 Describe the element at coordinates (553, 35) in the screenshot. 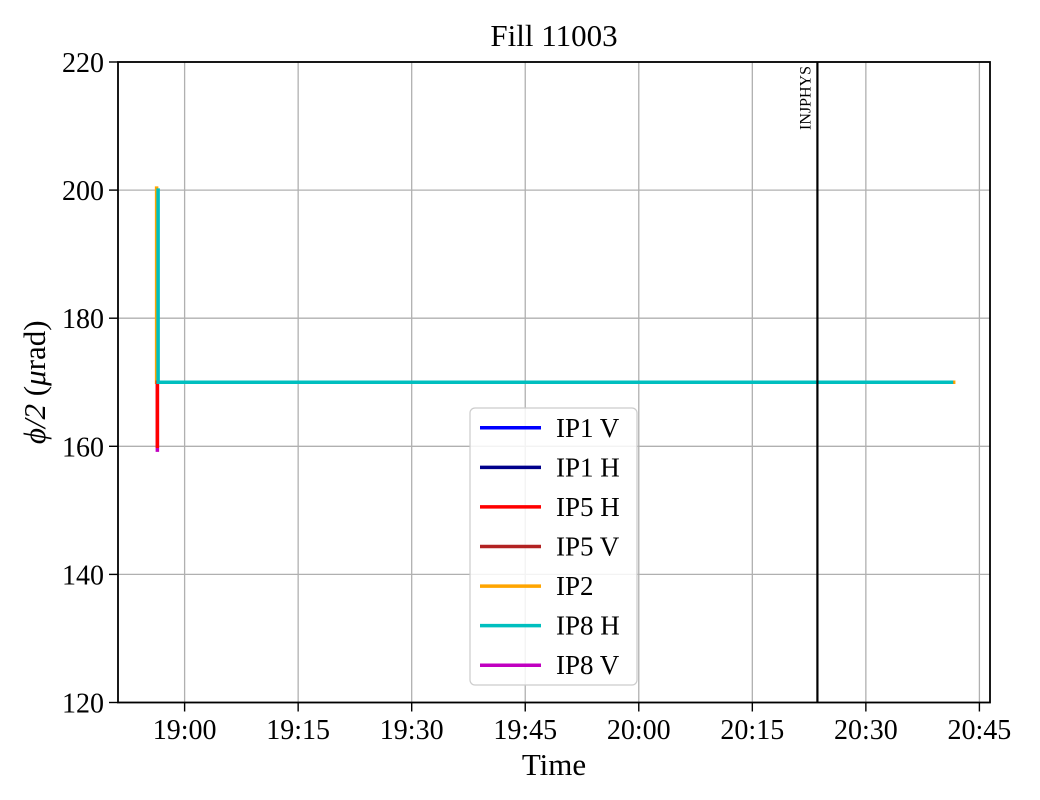

I see `chart-title: Fill 11003` at that location.